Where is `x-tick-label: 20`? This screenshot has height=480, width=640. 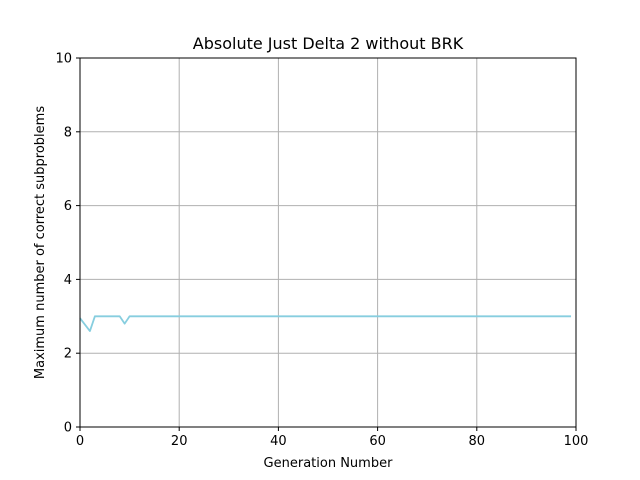 x-tick-label: 20 is located at coordinates (179, 441).